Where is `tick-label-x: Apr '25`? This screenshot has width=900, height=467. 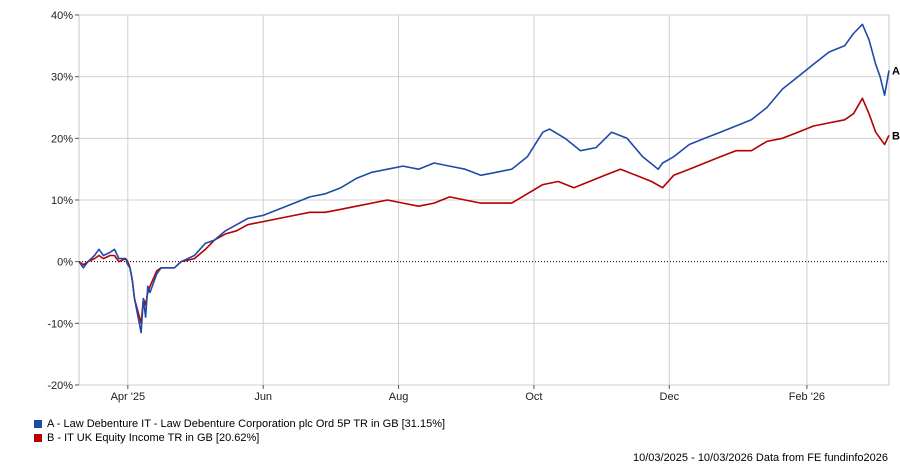 tick-label-x: Apr '25 is located at coordinates (128, 397).